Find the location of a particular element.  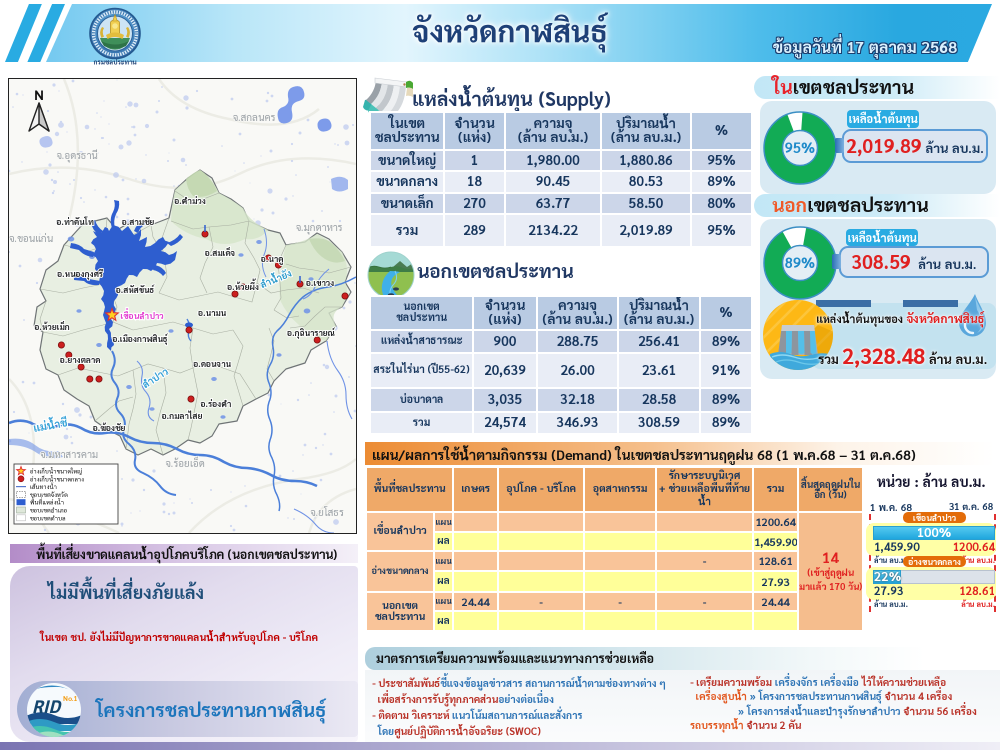

svg-text: อ.กุฉินารายณ์ is located at coordinates (311, 333).